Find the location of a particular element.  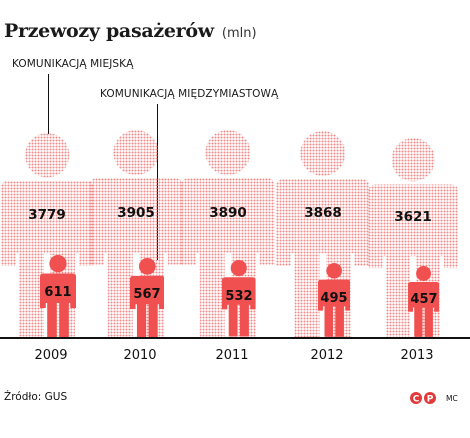

cp-logo-icon: C P is located at coordinates (424, 399).